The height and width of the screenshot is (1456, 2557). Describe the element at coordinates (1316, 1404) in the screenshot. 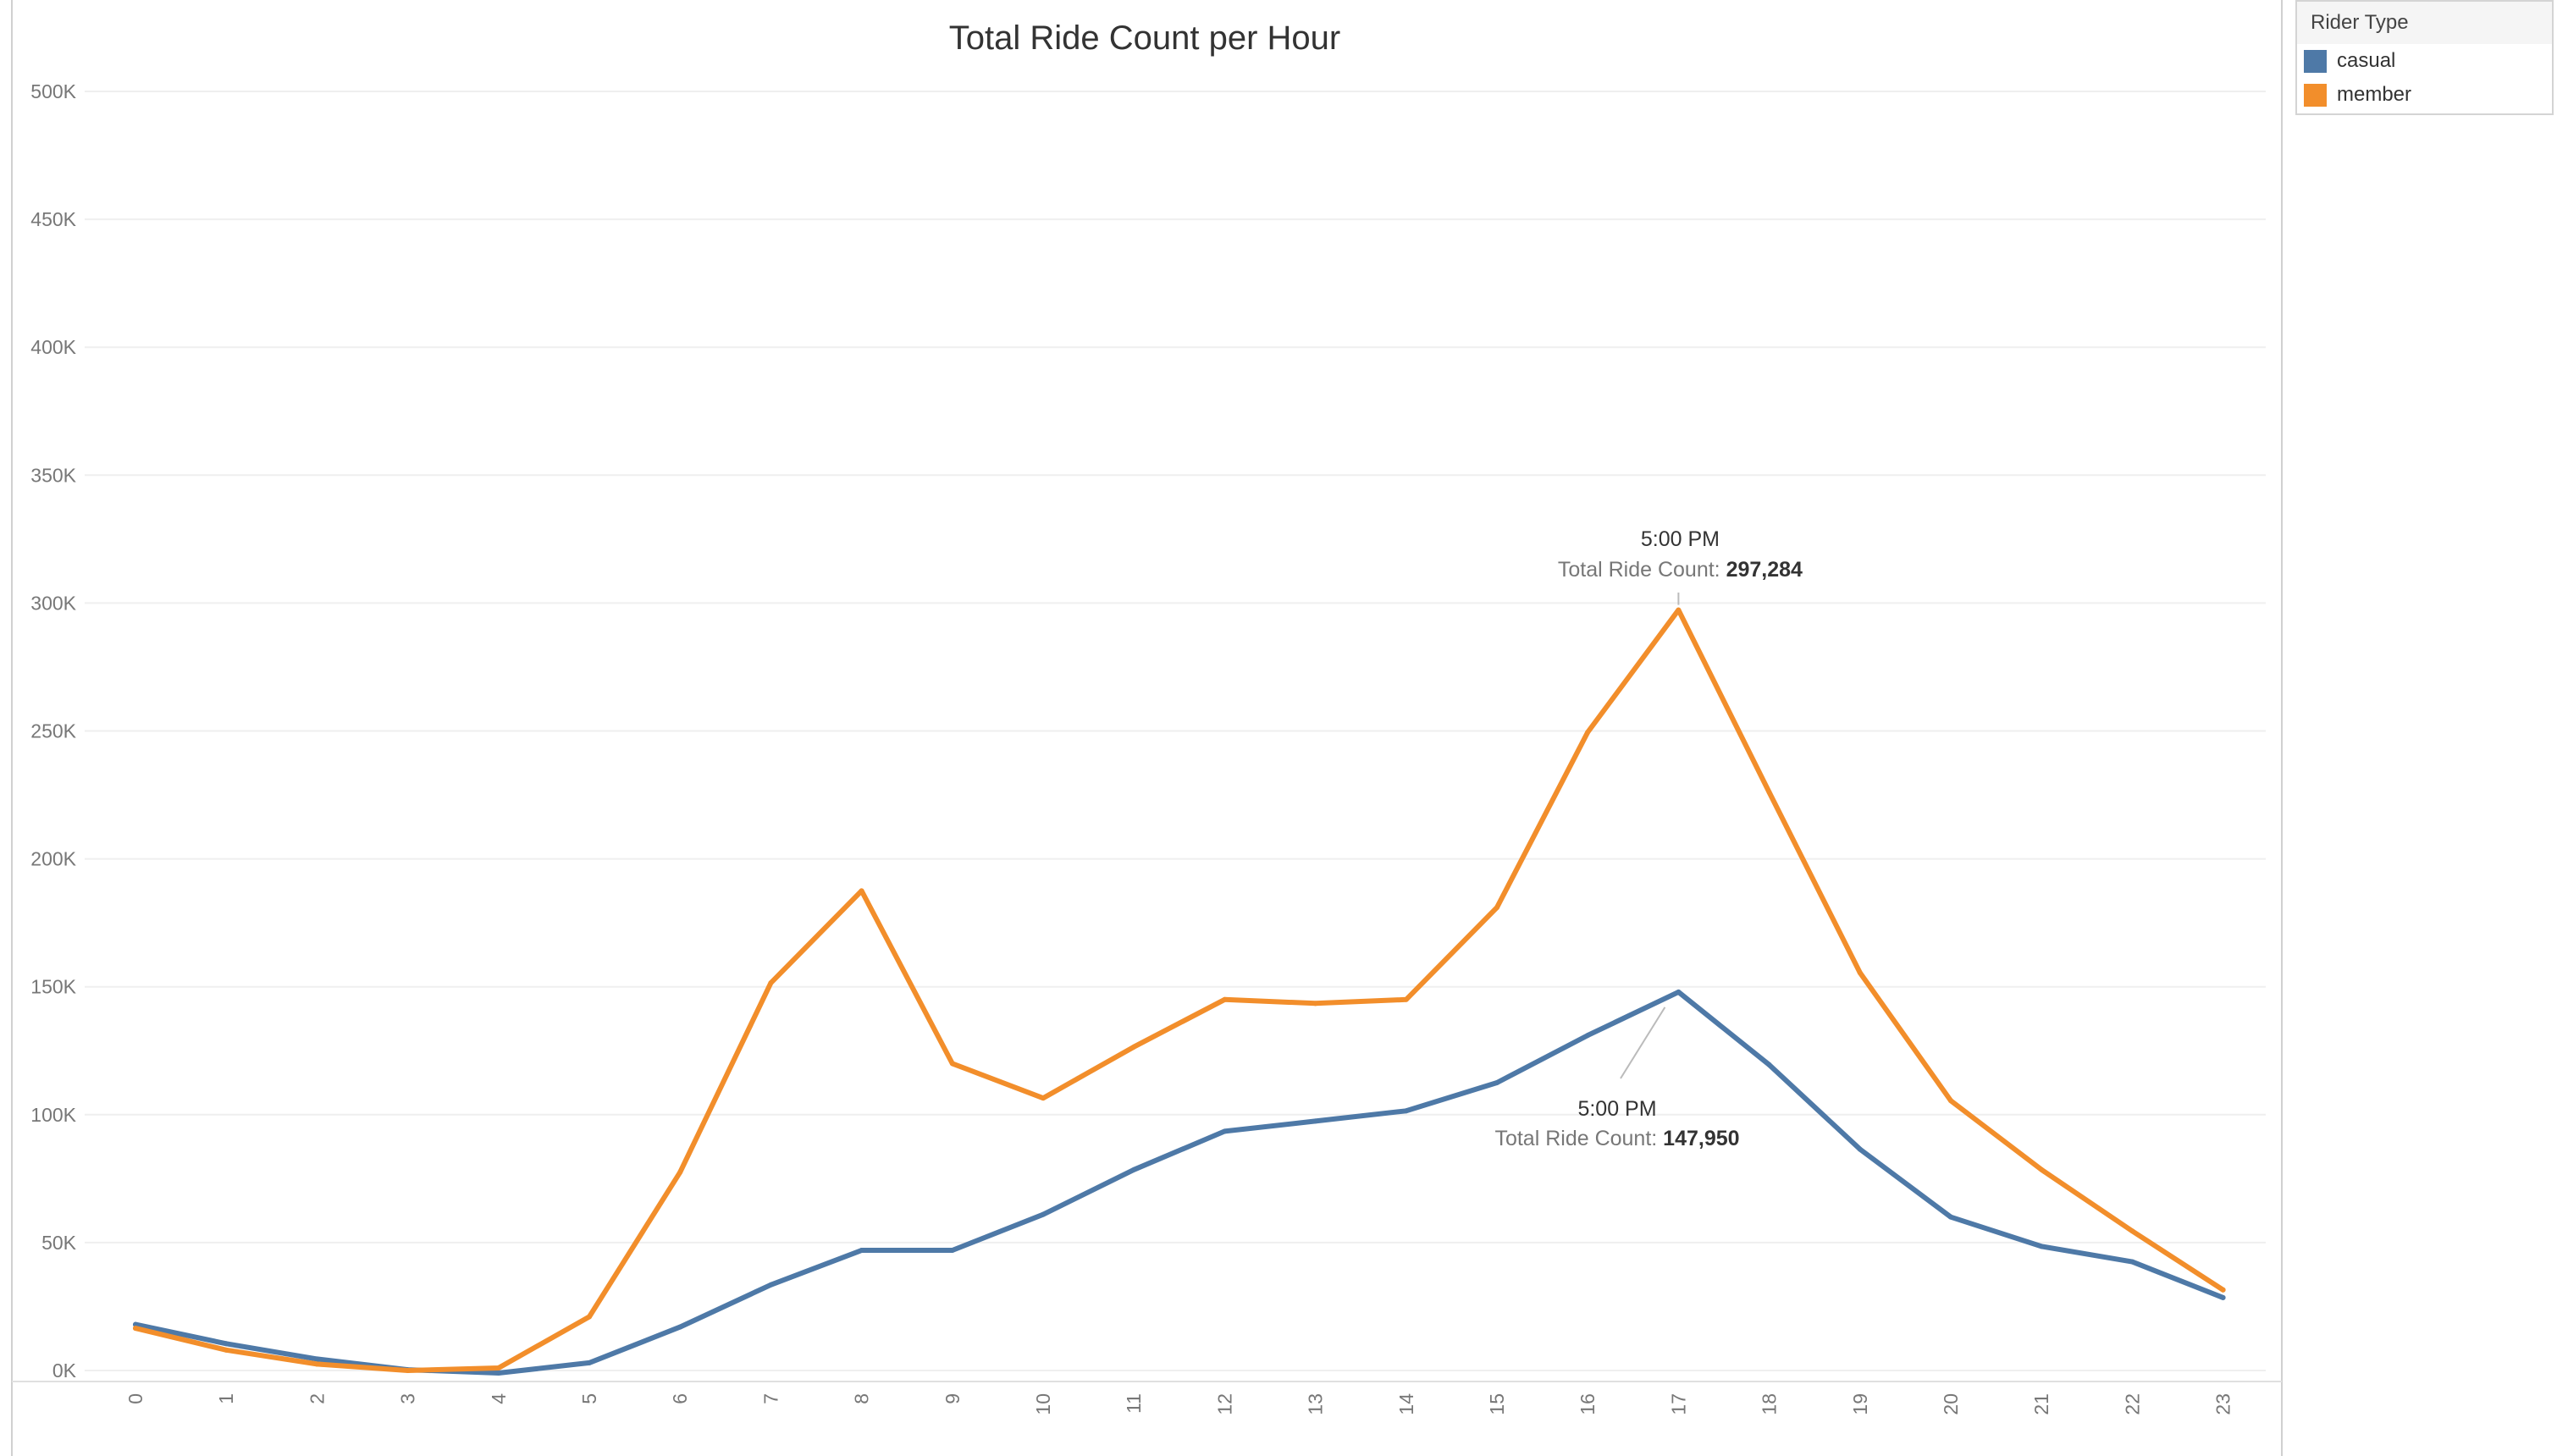

I see `x-tick-label: 13` at that location.